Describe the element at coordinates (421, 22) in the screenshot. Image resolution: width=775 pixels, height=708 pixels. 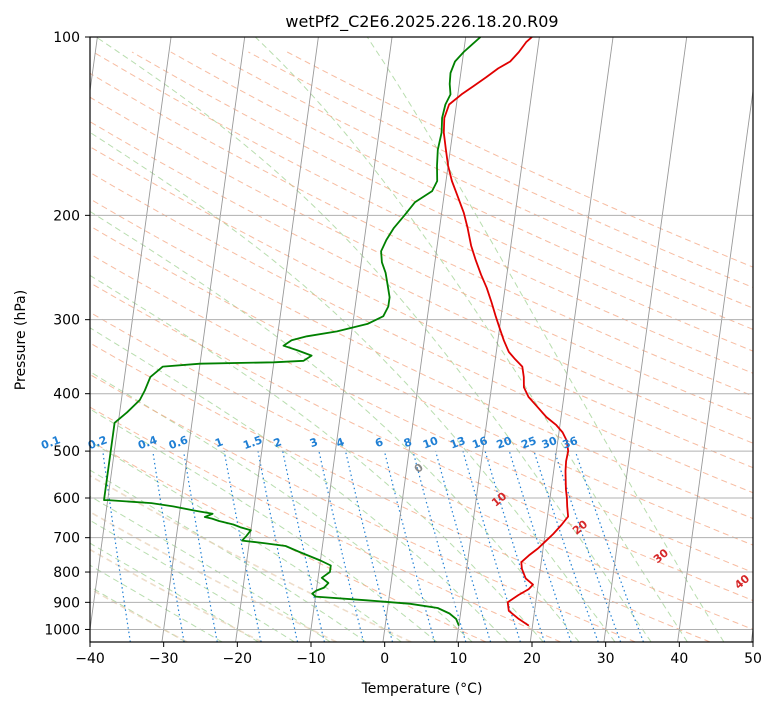
I see `chart-title: wetPf2_C2E6.2025.226.18.20.R09` at that location.